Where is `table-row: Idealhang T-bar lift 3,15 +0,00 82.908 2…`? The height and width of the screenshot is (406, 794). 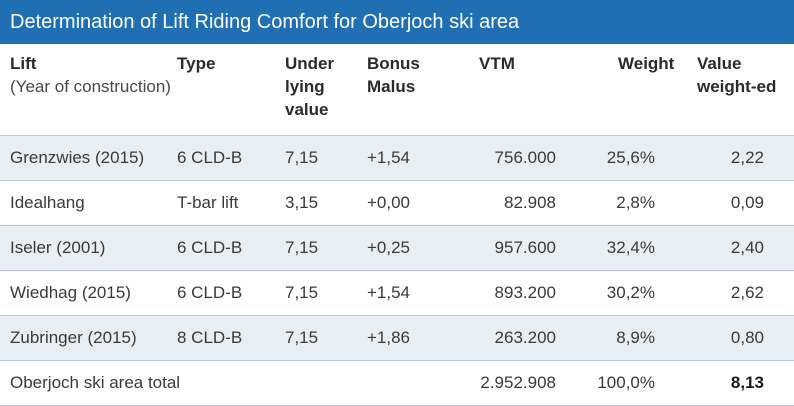
table-row: Idealhang T-bar lift 3,15 +0,00 82.908 2… is located at coordinates (397, 203).